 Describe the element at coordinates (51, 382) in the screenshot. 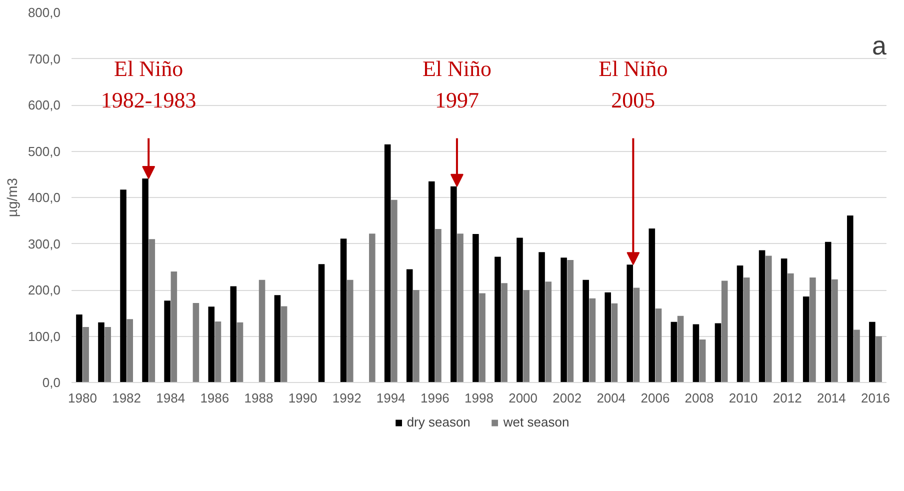

I see `y-tick-label: 0,0` at that location.